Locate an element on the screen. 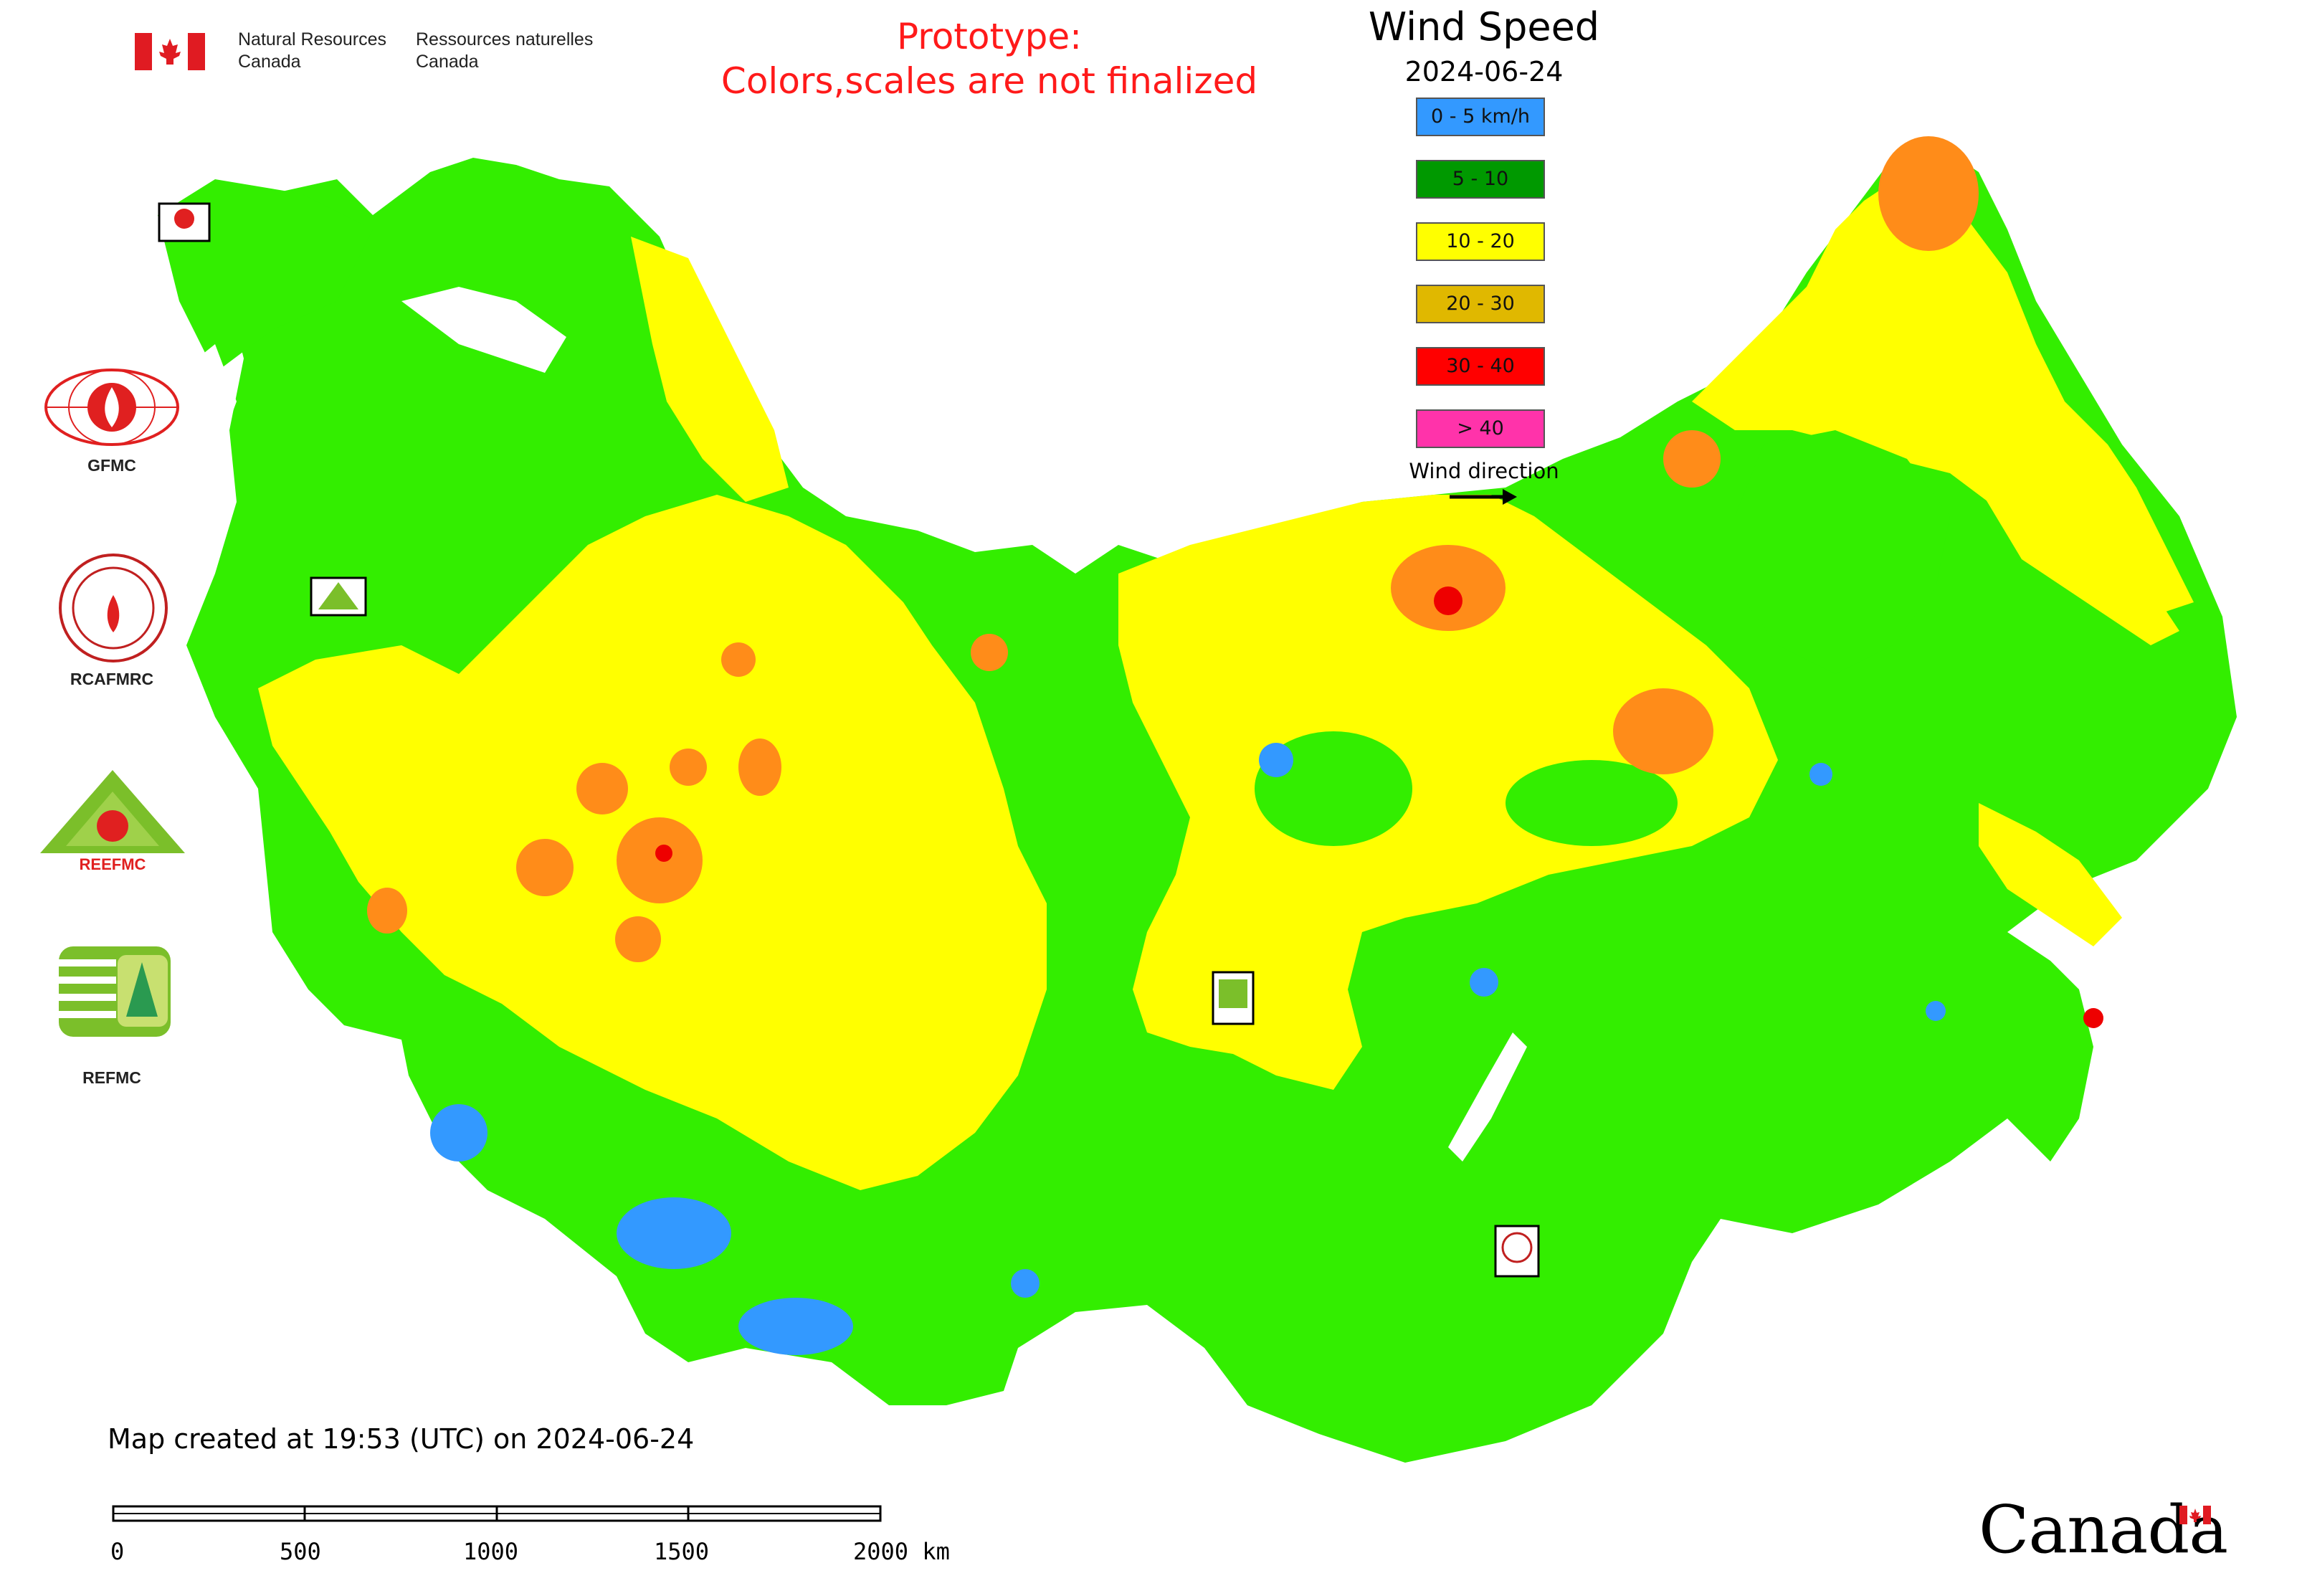 The height and width of the screenshot is (1596, 2302). legend-label: 30 - 40 is located at coordinates (1481, 366).